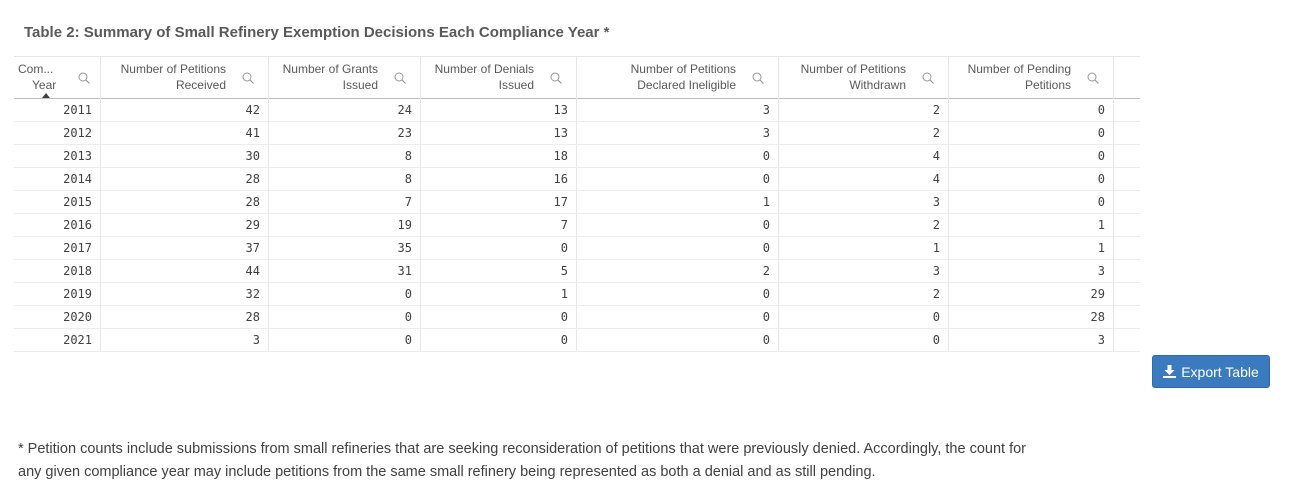  I want to click on table-cell: 2021, so click(77, 340).